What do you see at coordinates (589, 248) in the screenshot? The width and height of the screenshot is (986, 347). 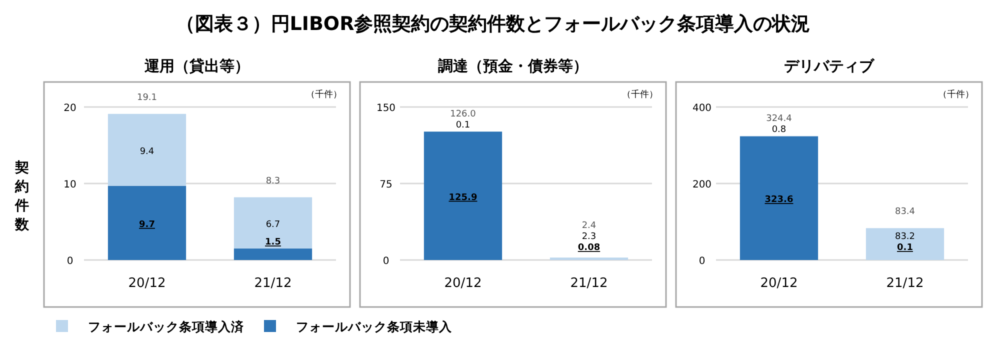 I see `data-label: 0.08` at bounding box center [589, 248].